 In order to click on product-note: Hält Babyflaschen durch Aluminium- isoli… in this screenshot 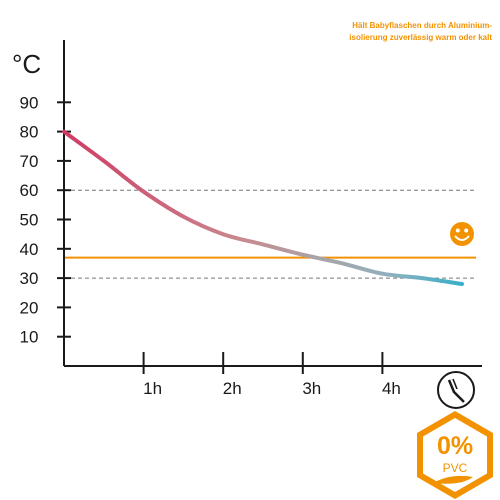, I will do `click(387, 32)`.